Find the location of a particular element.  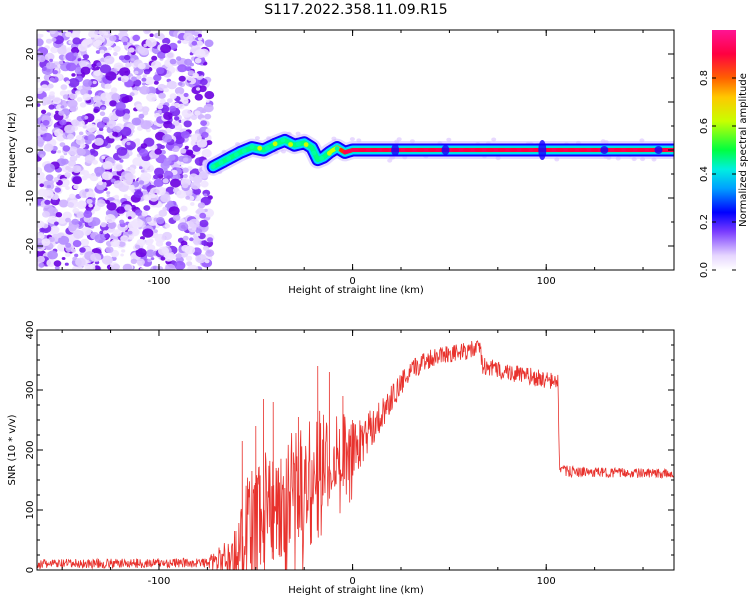

y-tick-label: -10 is located at coordinates (30, 198).